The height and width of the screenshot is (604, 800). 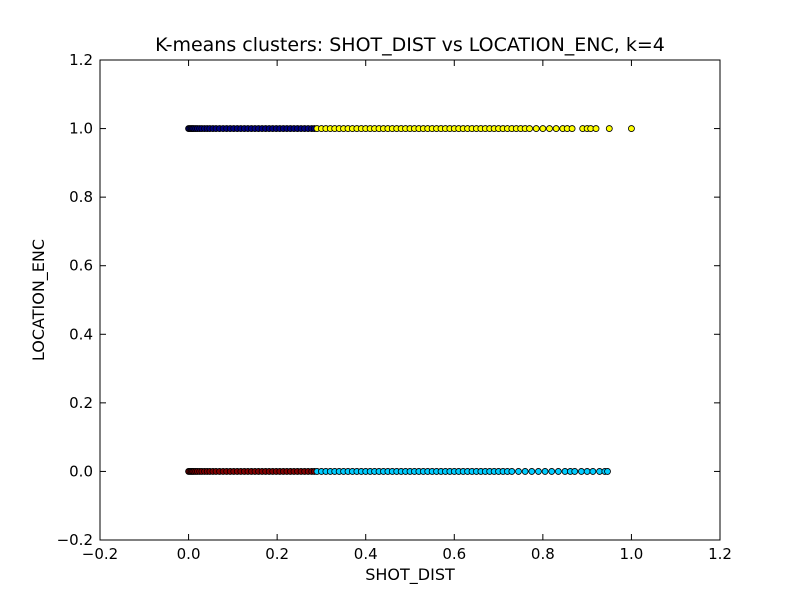 I want to click on x-axis-label: SHOT_DIST, so click(x=410, y=575).